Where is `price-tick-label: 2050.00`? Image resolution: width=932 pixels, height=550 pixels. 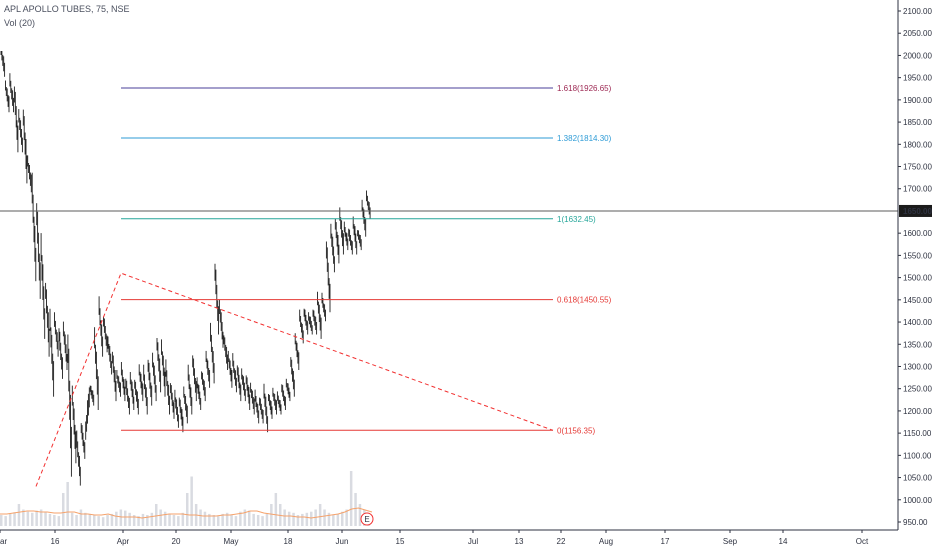 price-tick-label: 2050.00 is located at coordinates (917, 33).